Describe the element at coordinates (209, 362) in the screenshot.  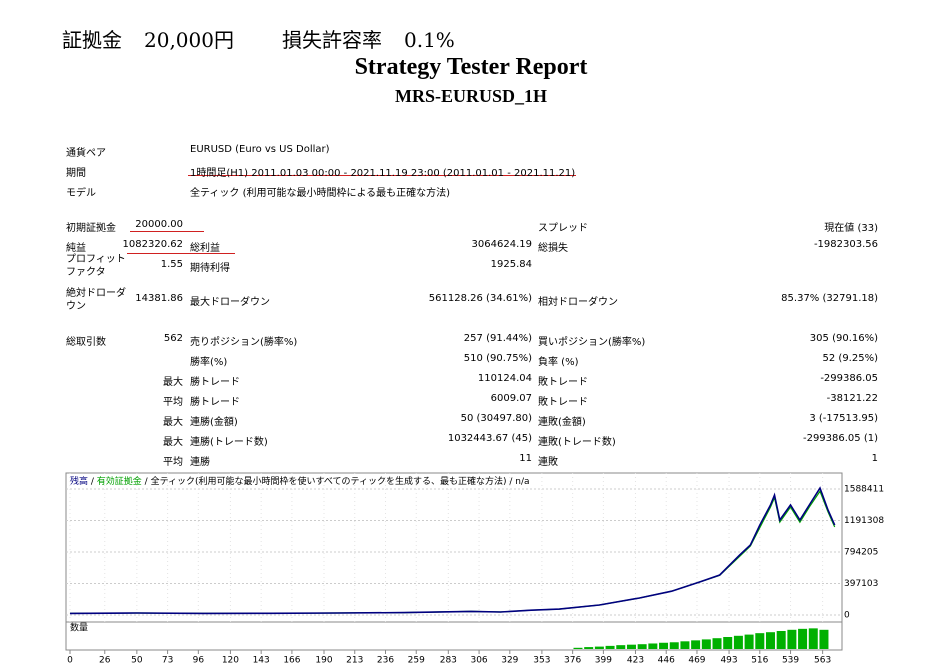
I see `stat-label: 勝率(%)` at that location.